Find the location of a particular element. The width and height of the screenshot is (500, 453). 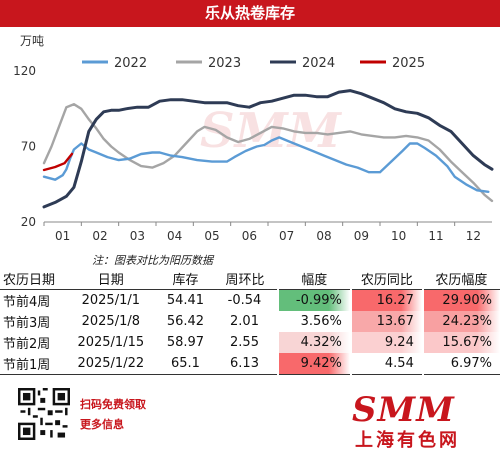

smm-watermark: SMM is located at coordinates (271, 131).